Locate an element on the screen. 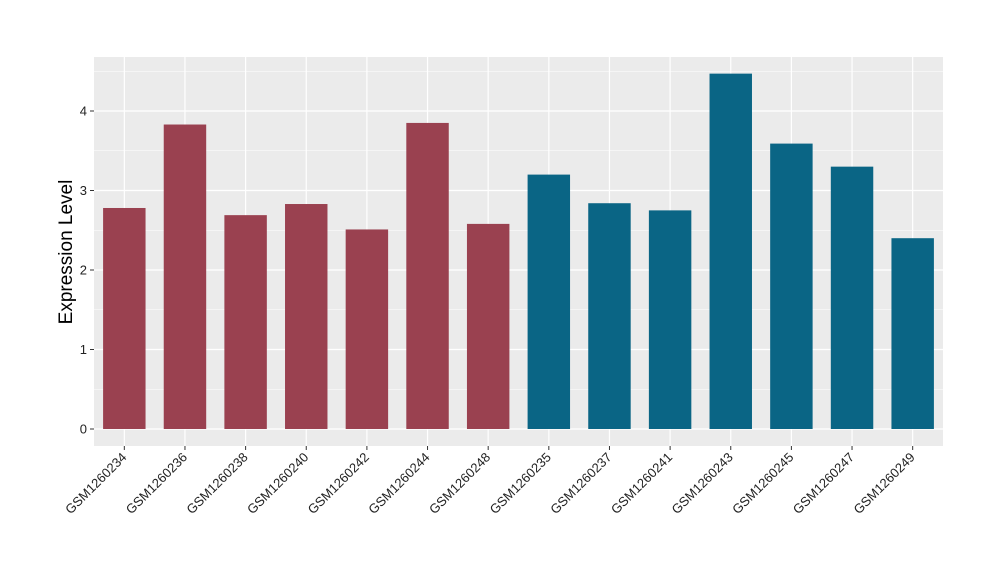 This screenshot has height=580, width=1000. x-tick-label: GSM1260243 is located at coordinates (702, 483).